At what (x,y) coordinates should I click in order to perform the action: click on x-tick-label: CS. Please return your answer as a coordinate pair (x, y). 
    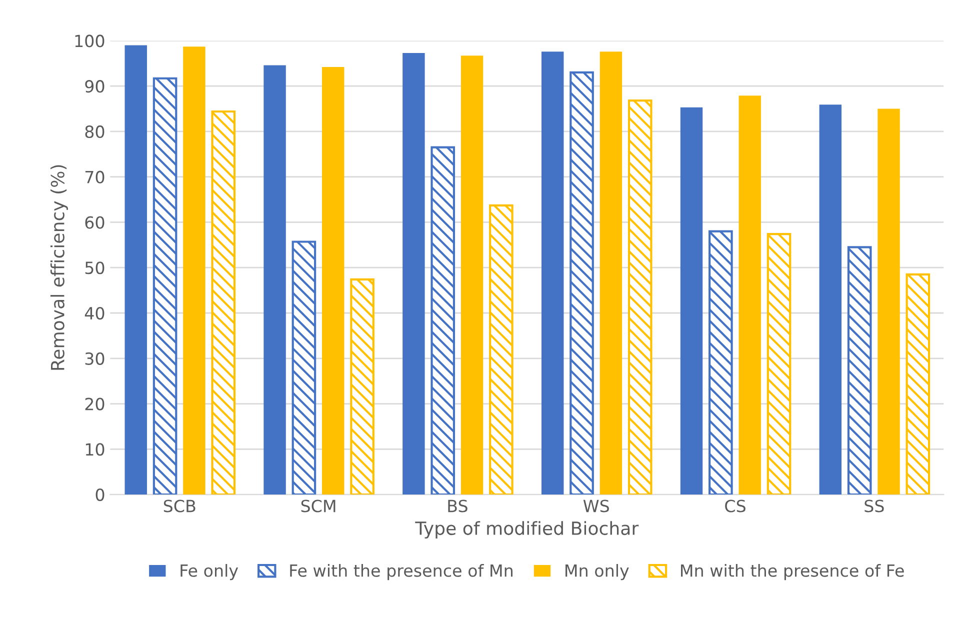
    Looking at the image, I should click on (735, 506).